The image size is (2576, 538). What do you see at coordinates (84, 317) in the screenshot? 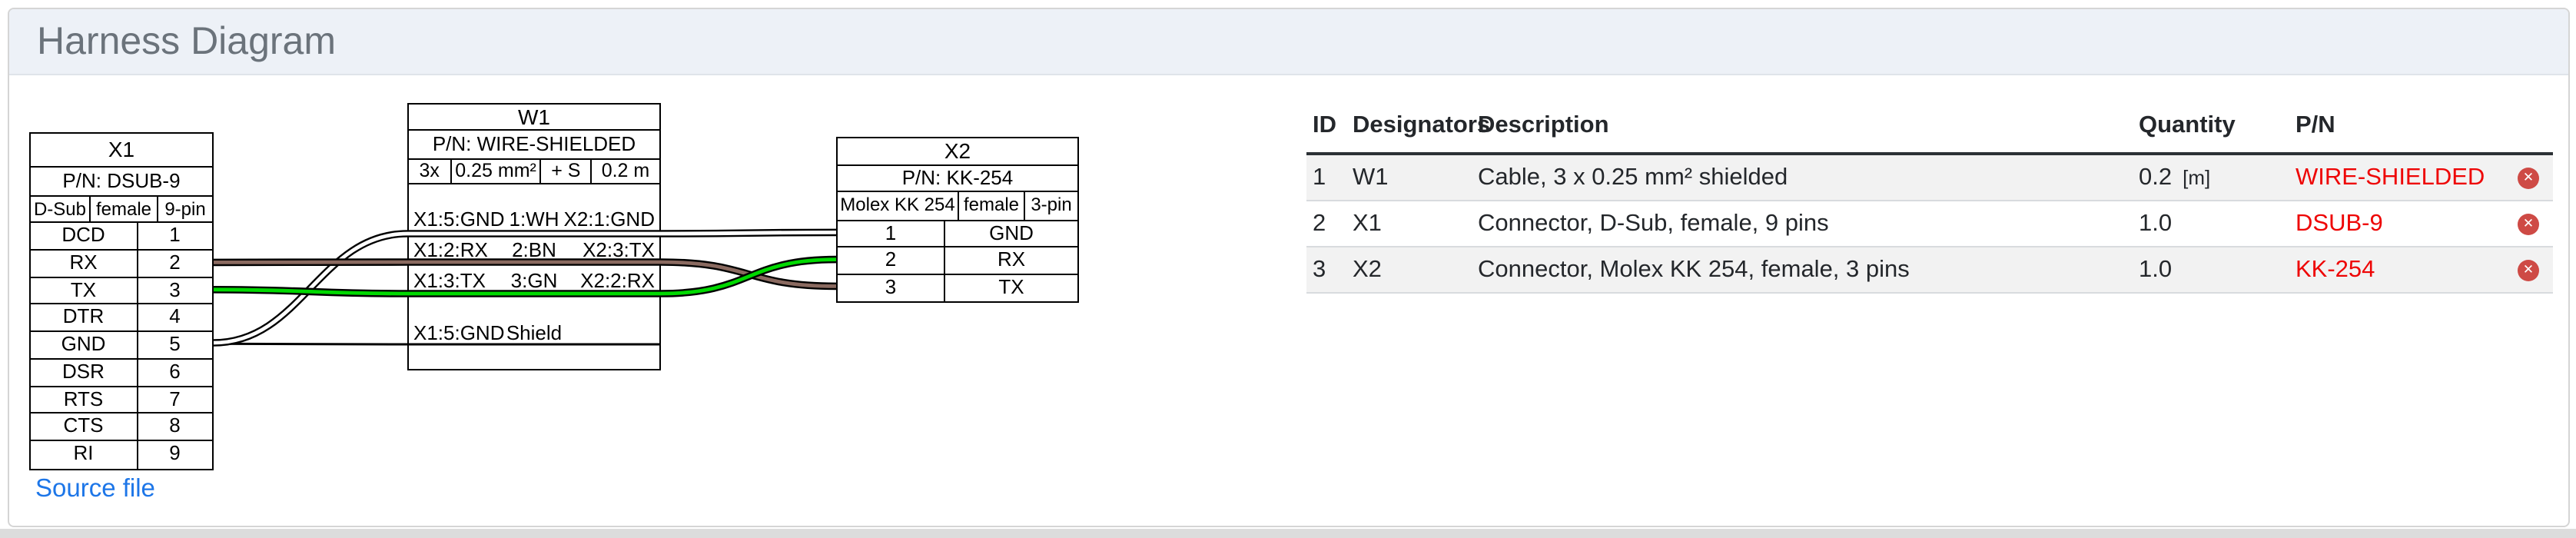
I see `pin-name: DTR` at bounding box center [84, 317].